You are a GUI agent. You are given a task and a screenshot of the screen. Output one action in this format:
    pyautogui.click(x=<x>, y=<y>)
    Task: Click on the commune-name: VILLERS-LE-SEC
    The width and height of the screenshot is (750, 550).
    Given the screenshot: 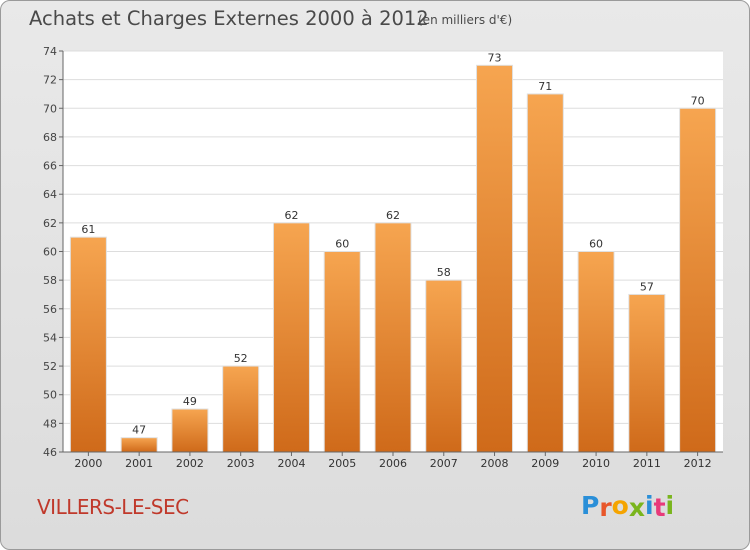 What is the action you would take?
    pyautogui.click(x=113, y=507)
    